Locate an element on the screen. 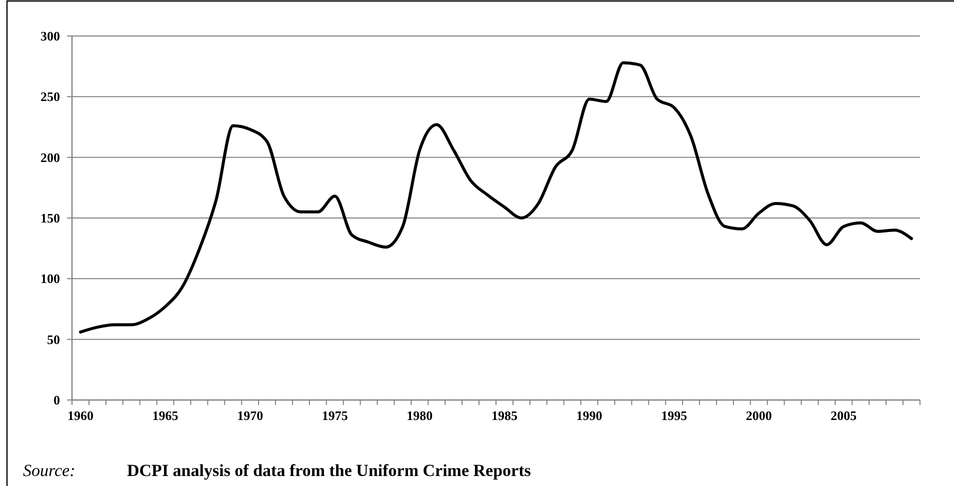 The width and height of the screenshot is (954, 486). y-tick-label: 0 is located at coordinates (57, 400).